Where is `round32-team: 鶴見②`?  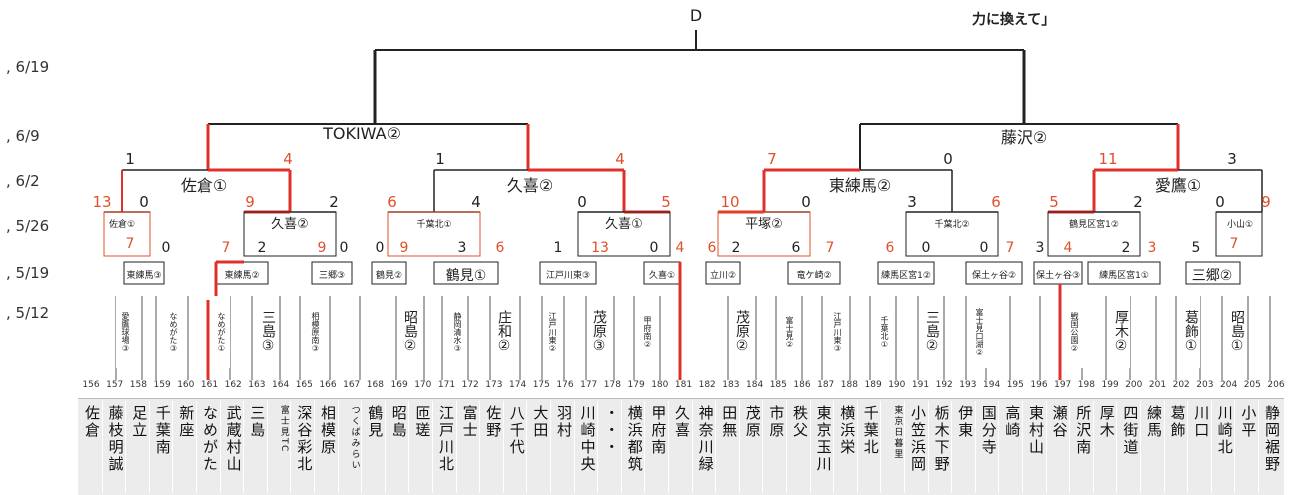 round32-team: 鶴見② is located at coordinates (389, 276).